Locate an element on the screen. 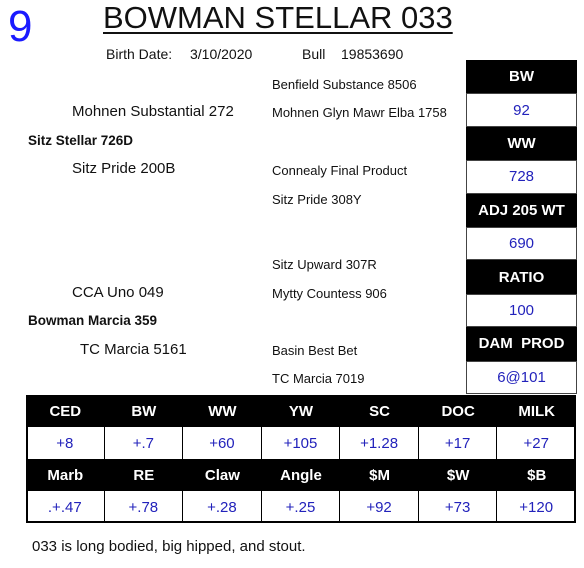  pedigree-name: Sitz Upward 307R is located at coordinates (324, 264).